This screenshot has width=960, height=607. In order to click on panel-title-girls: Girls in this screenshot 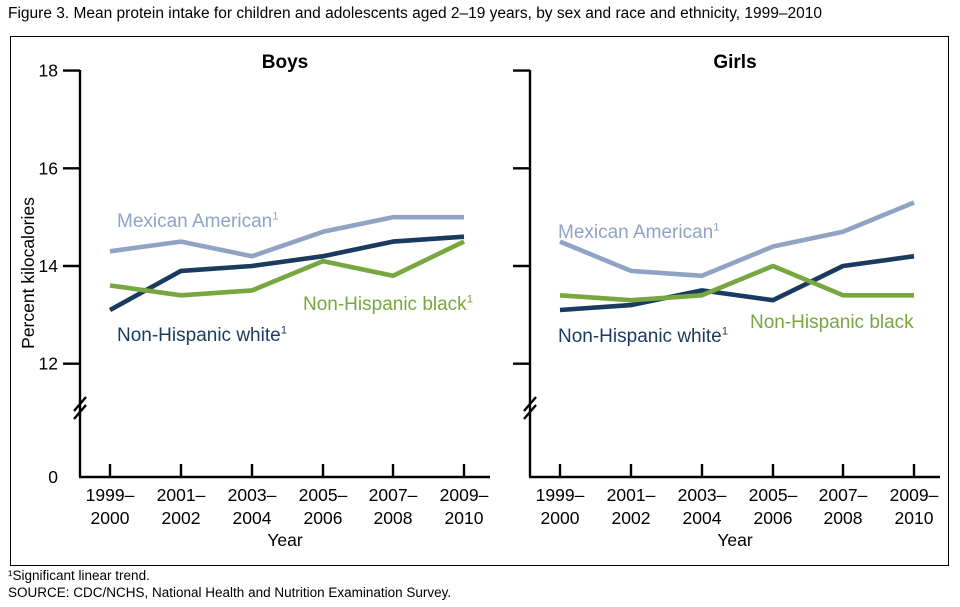, I will do `click(735, 62)`.